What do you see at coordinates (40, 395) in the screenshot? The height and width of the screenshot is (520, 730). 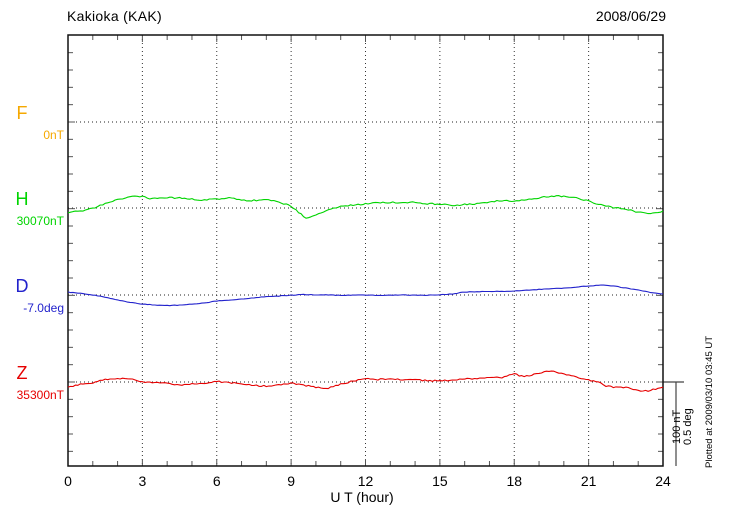 I see `component-baseline-z: 35300nT` at bounding box center [40, 395].